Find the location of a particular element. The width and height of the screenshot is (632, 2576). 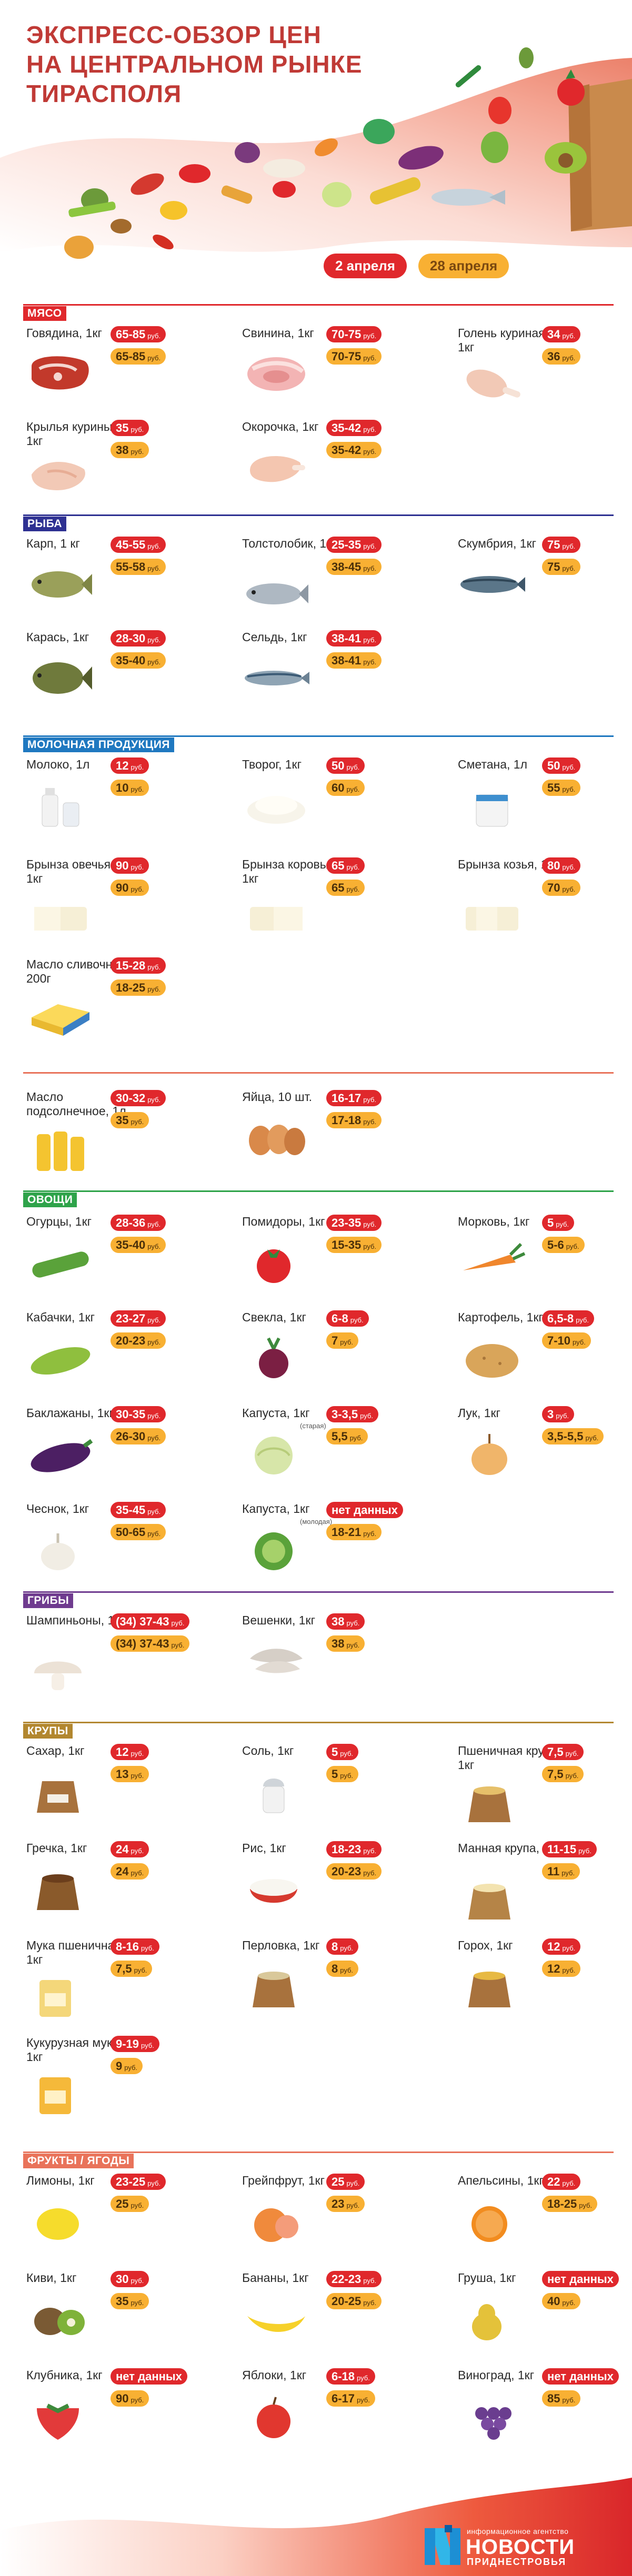

price-item: Капуста, 1кг (молодая) нет данных 18-21 руб. is located at coordinates (336, 1549).